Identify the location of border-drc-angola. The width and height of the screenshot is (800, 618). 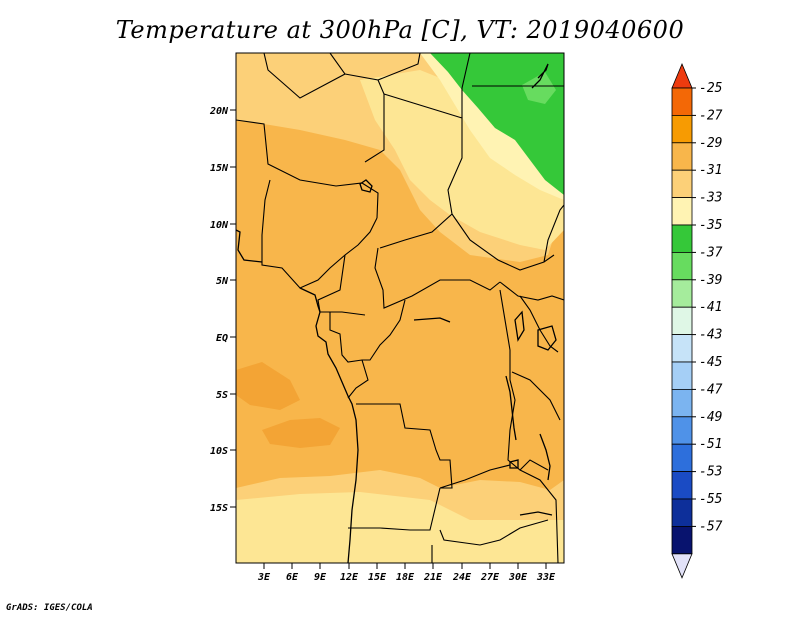
(404, 446).